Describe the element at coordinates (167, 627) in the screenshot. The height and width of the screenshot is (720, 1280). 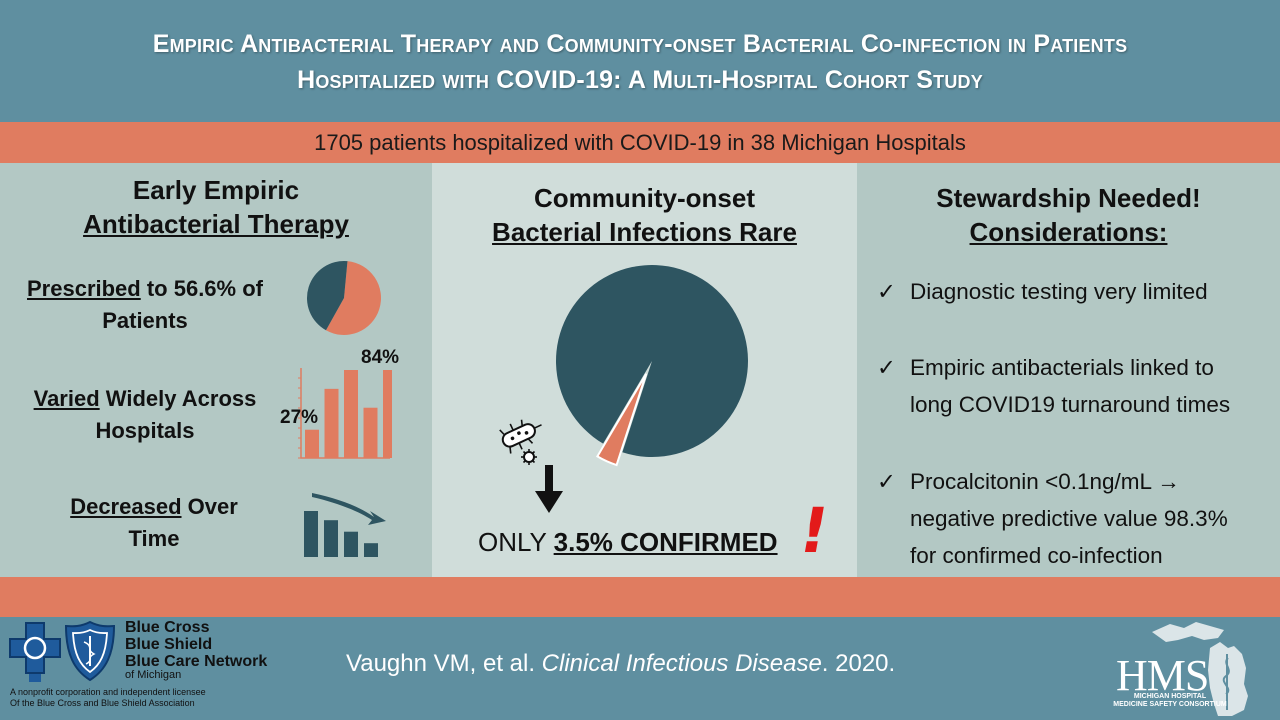
I see `bcbs-line1: Blue Cross` at that location.